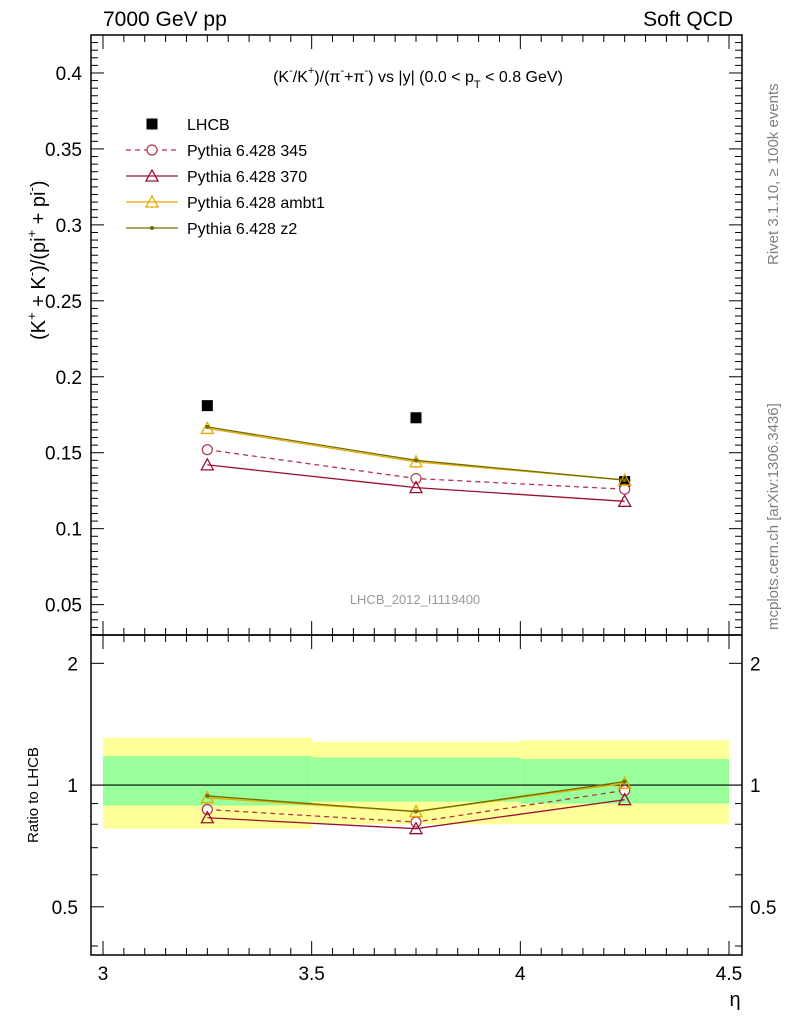  Describe the element at coordinates (69, 378) in the screenshot. I see `main-y-tick-label: 0.2` at that location.